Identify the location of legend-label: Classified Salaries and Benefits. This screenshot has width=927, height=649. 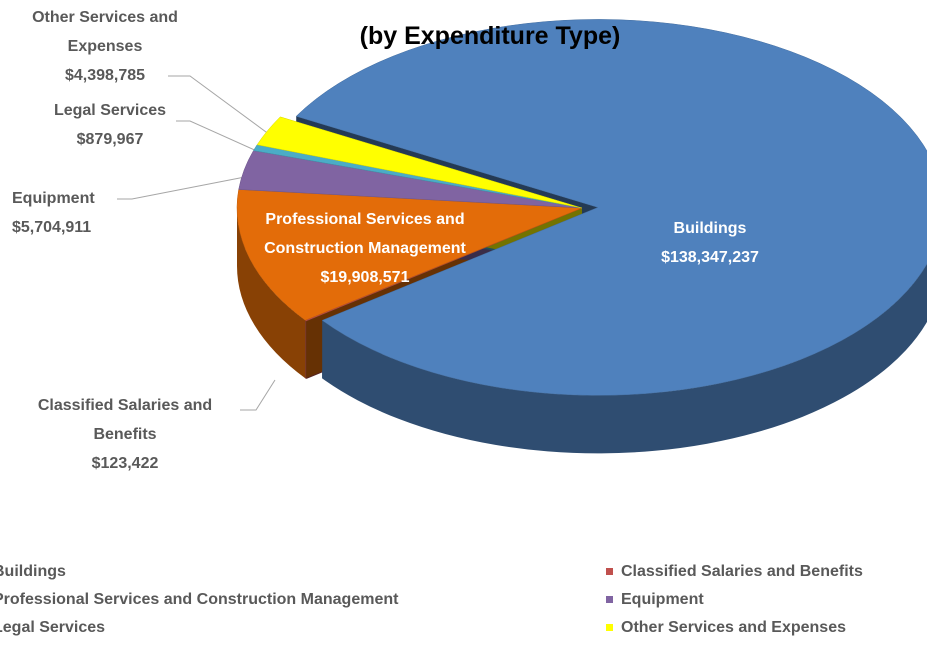
(742, 571).